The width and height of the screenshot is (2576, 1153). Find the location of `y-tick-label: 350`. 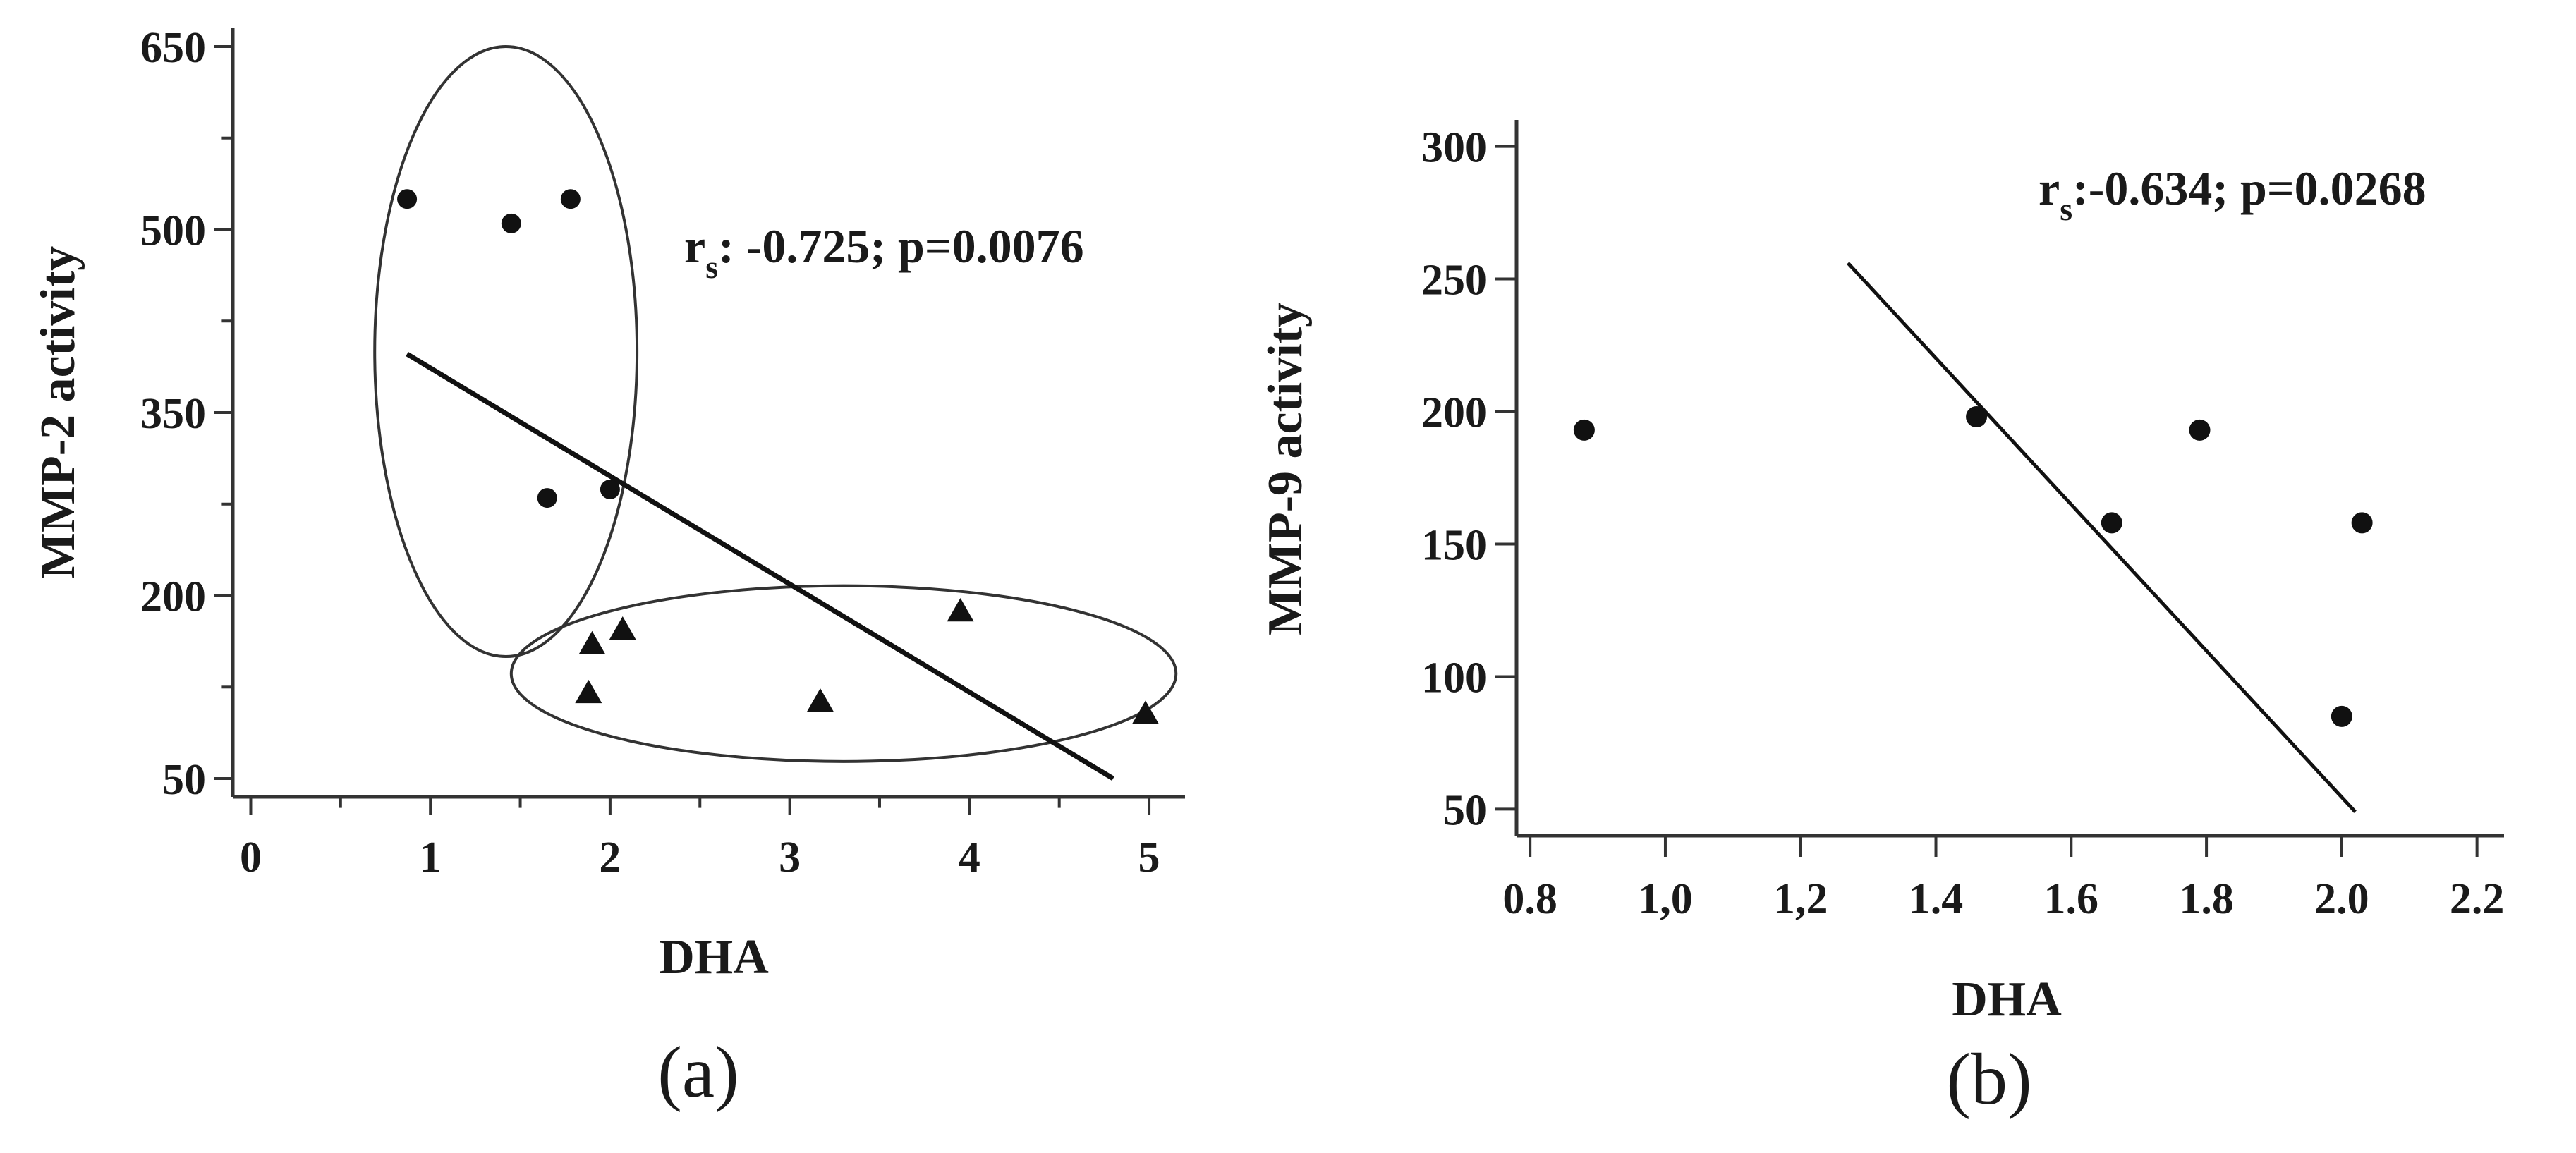

y-tick-label: 350 is located at coordinates (173, 414).